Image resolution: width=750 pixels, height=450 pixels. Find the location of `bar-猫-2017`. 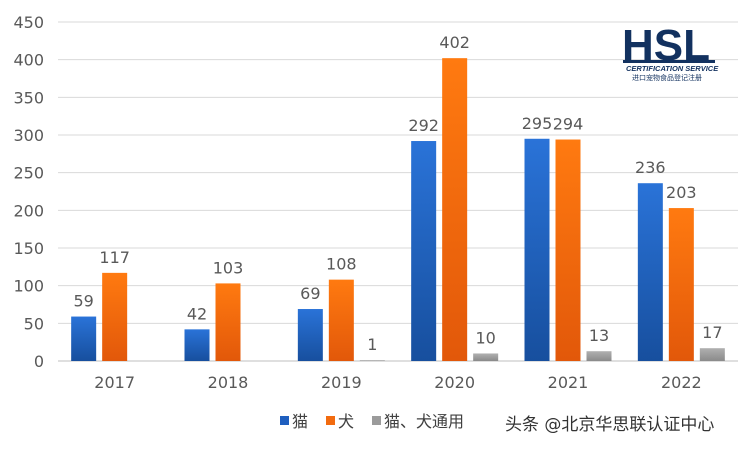

bar-猫-2017 is located at coordinates (84, 338).